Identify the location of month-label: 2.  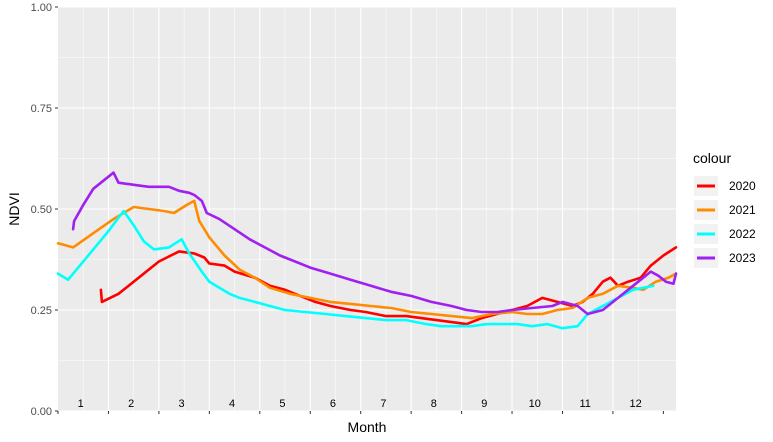
(131, 404).